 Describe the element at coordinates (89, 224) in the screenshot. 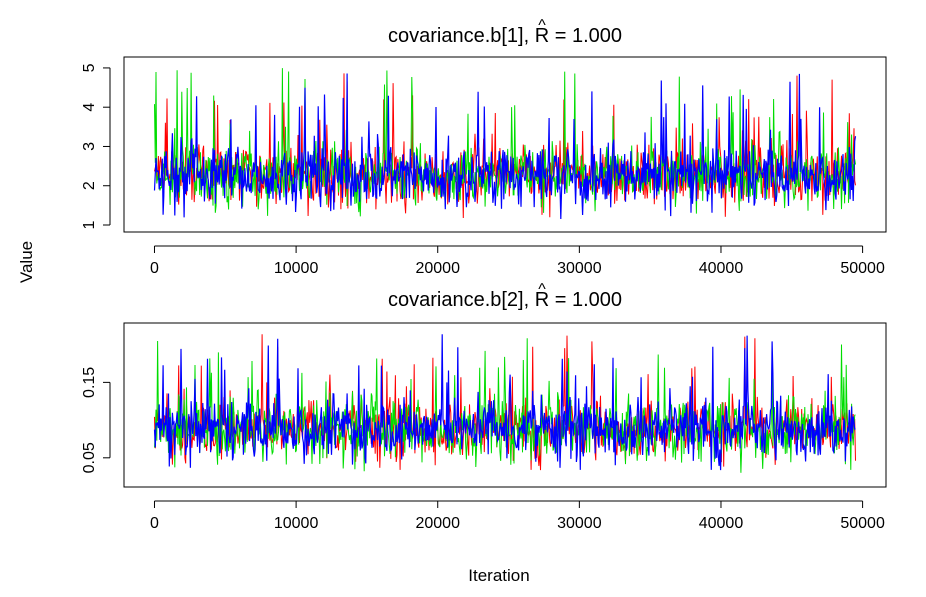

I see `y-tick-label: 1` at that location.